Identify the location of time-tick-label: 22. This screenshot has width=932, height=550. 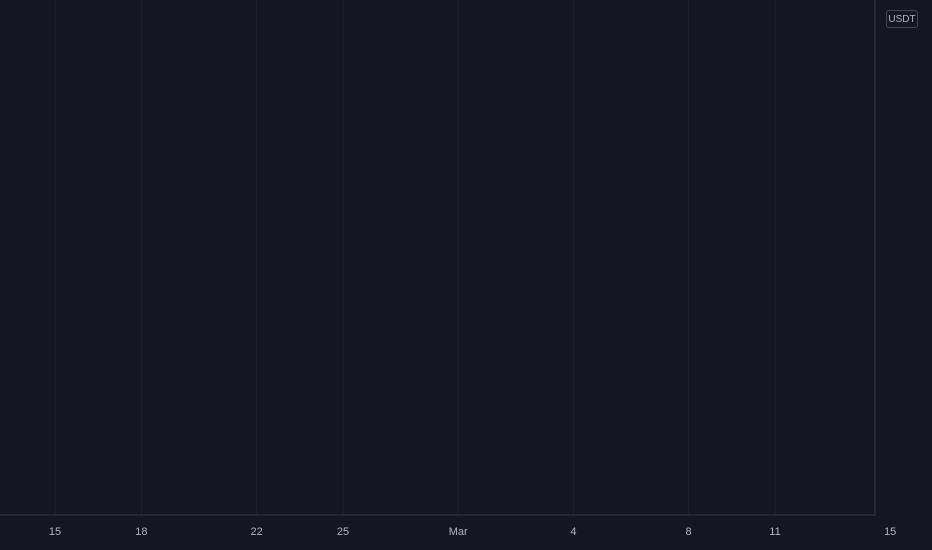
(256, 532).